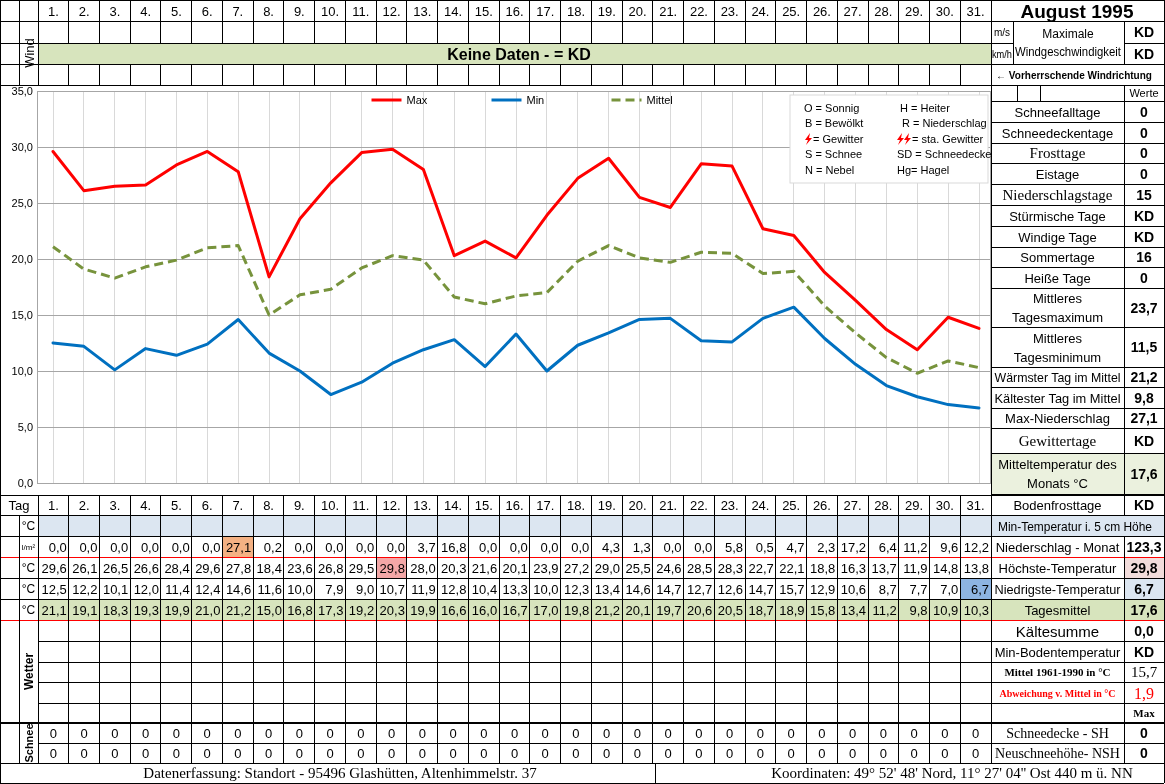 This screenshot has height=784, width=1165. I want to click on x-tick-label: 16., so click(514, 505).